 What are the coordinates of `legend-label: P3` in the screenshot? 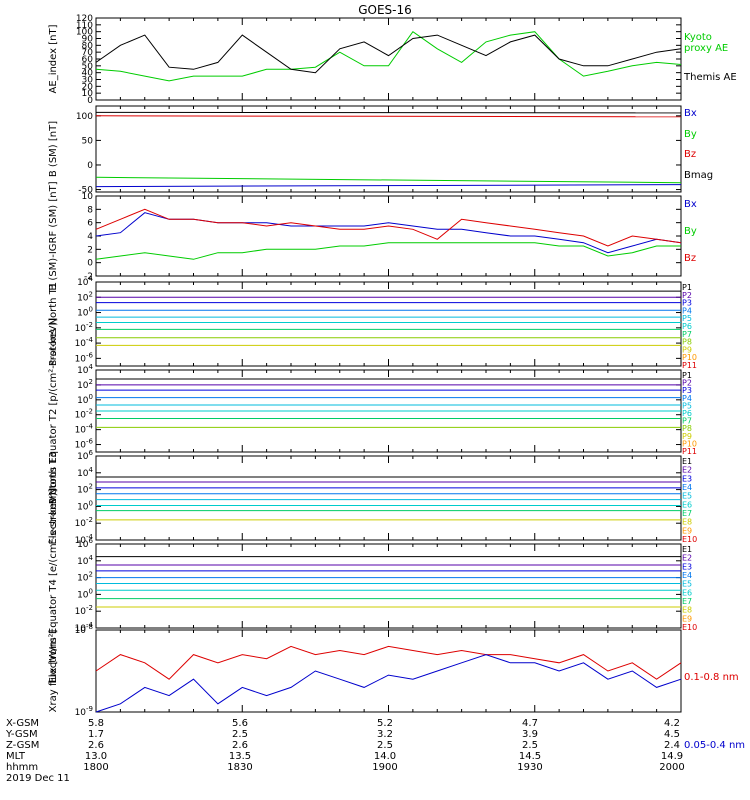 It's located at (687, 390).